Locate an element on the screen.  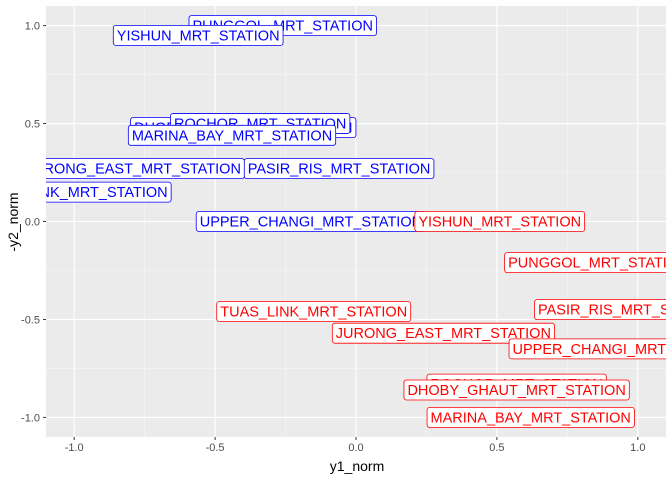
point-label-blue: MARINA_BAY_MRT_STATION is located at coordinates (232, 135).